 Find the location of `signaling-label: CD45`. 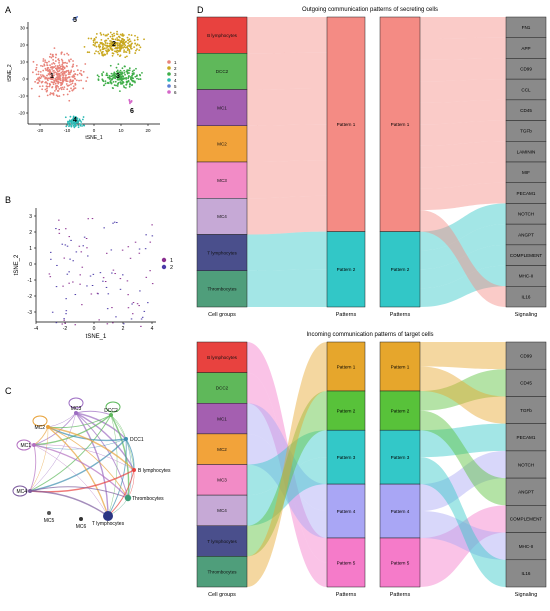

signaling-label: CD45 is located at coordinates (526, 110).